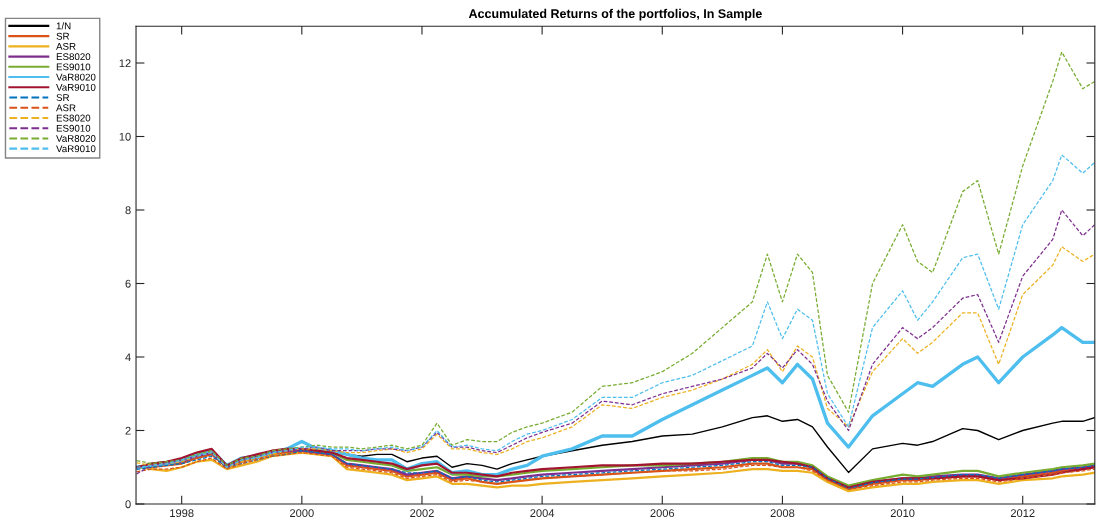 The image size is (1097, 525). What do you see at coordinates (128, 430) in the screenshot?
I see `y-tick-label: 2` at bounding box center [128, 430].